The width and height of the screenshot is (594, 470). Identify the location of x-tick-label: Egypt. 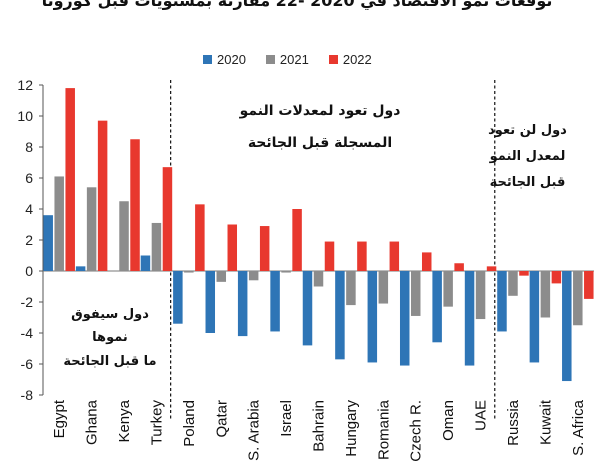
(59, 418).